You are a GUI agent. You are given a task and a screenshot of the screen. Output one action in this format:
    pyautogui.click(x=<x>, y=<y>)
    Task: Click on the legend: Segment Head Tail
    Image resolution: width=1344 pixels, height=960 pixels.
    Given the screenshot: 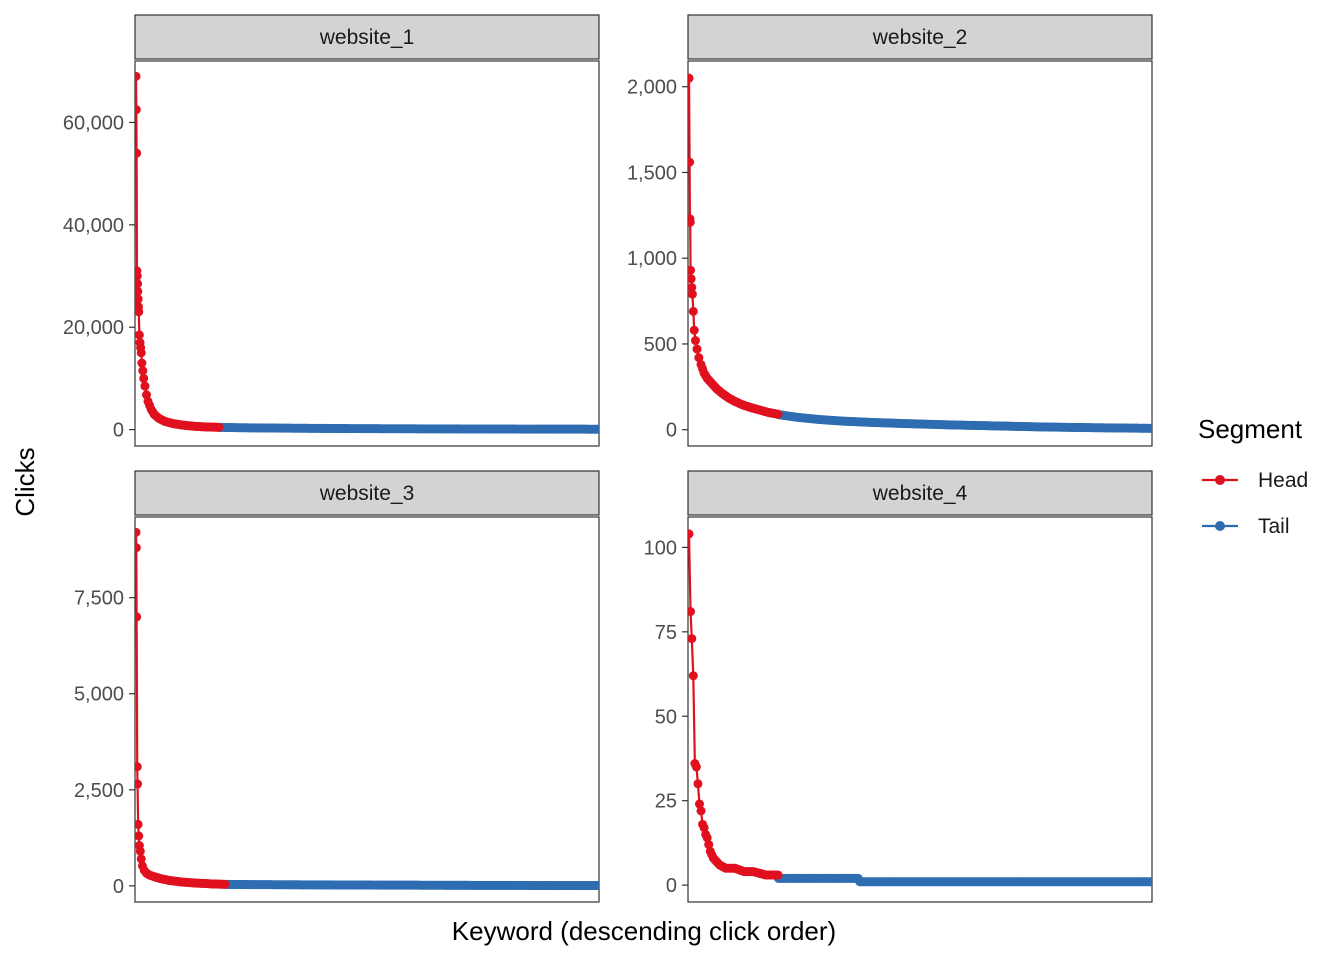 What is the action you would take?
    pyautogui.click(x=1253, y=476)
    